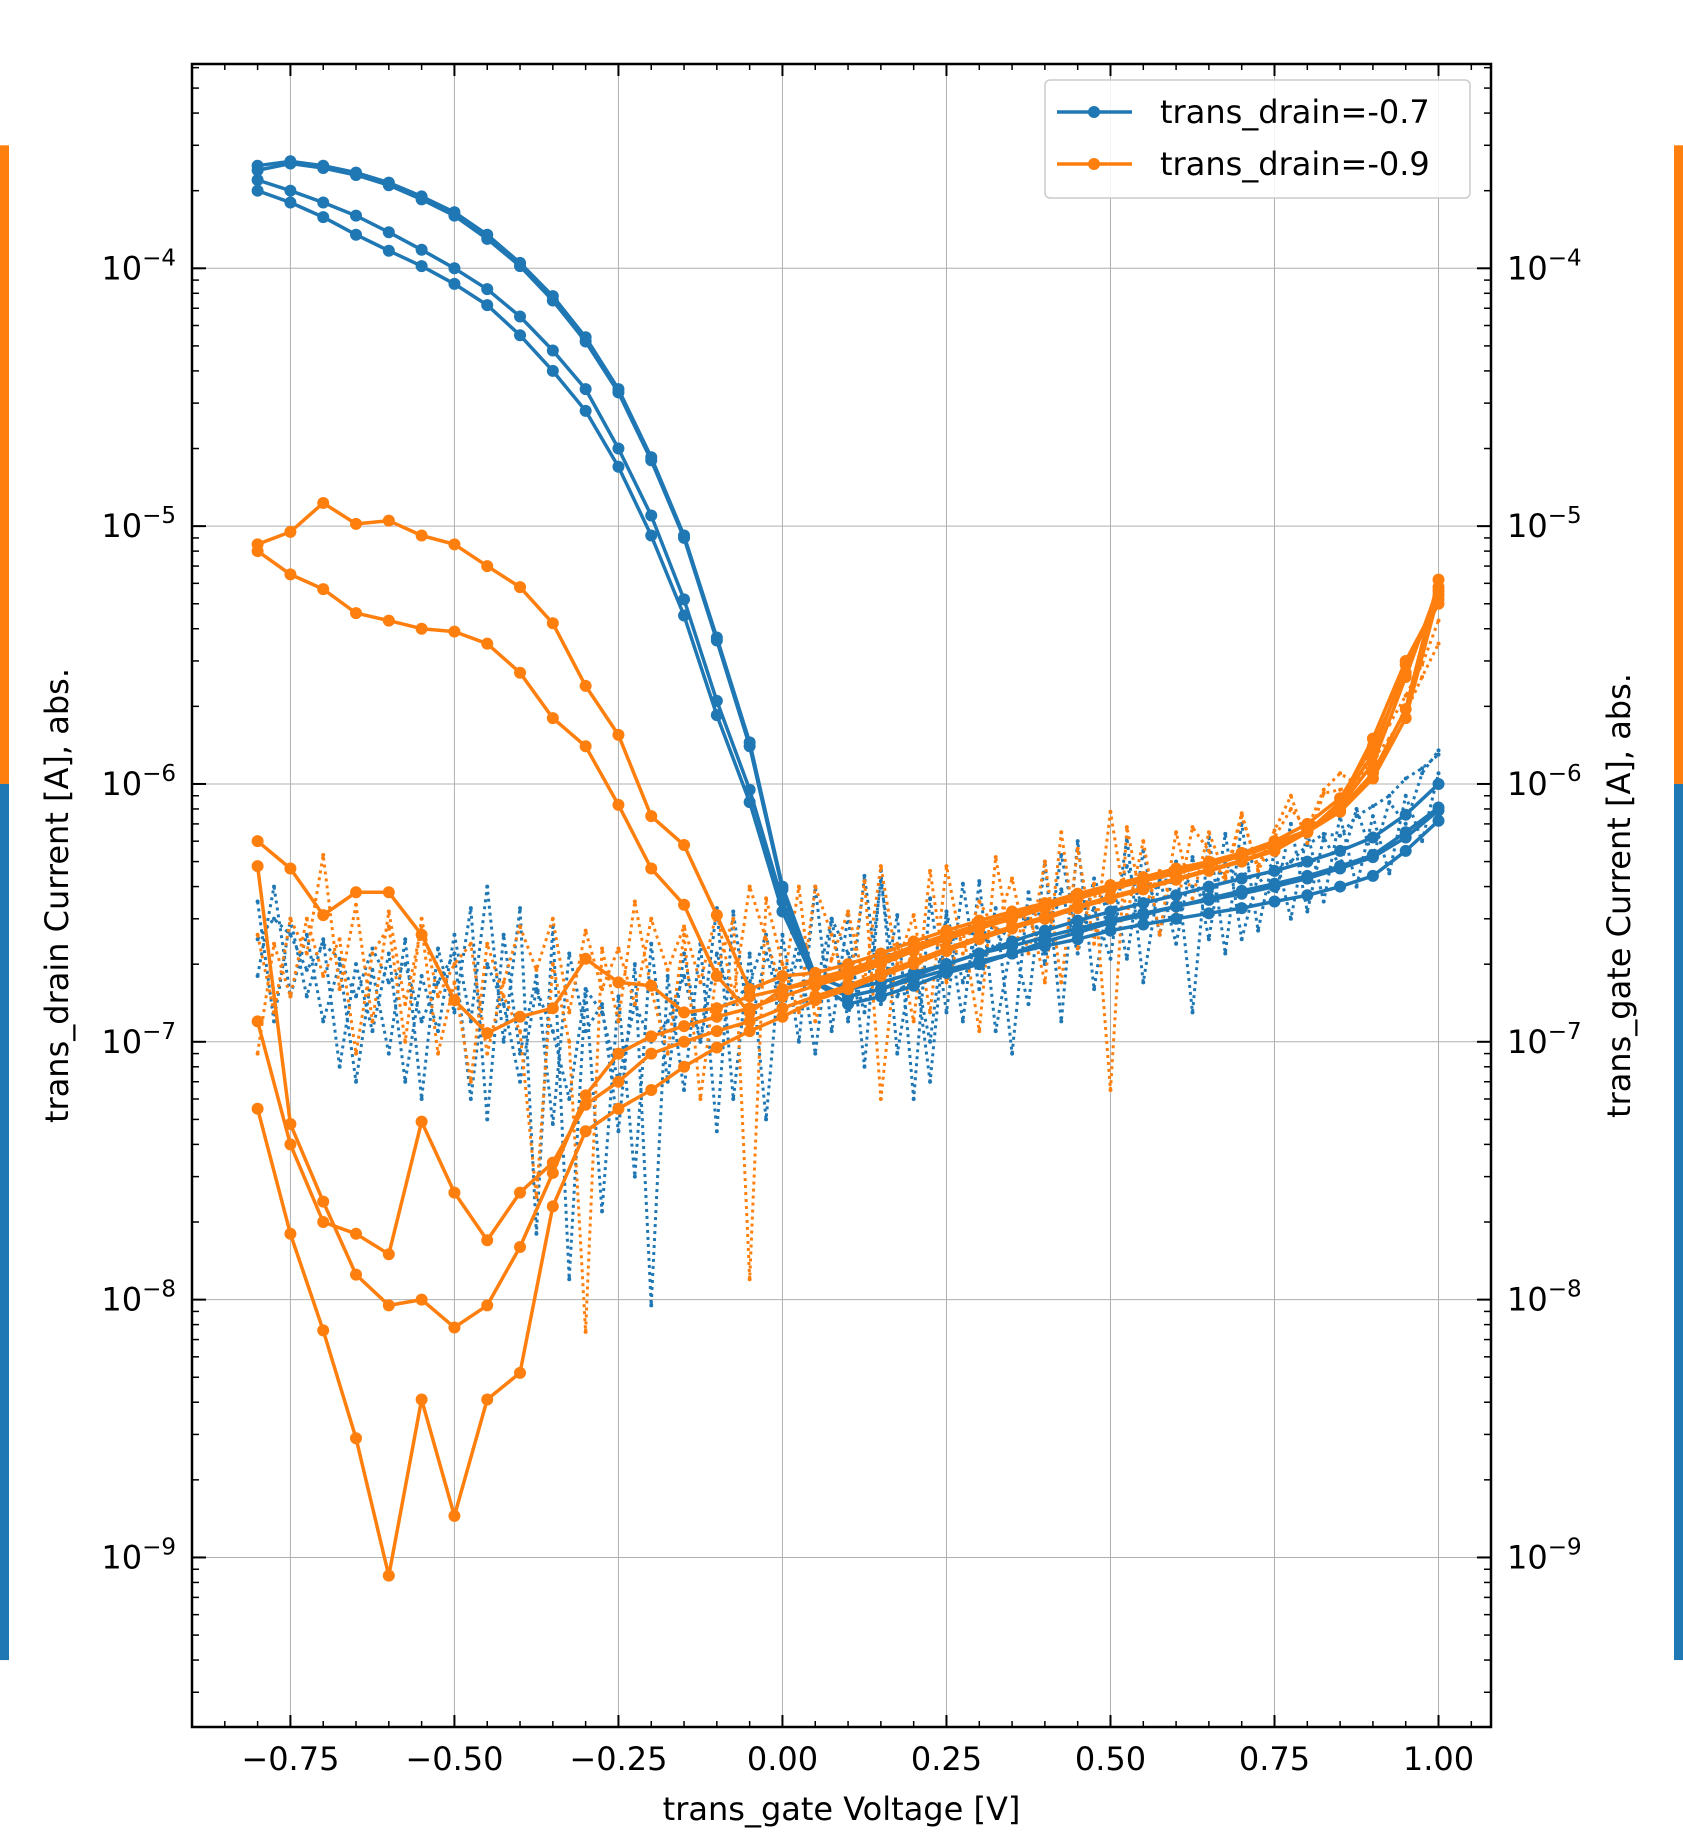 This screenshot has height=1839, width=1683. I want to click on legend-marker, so click(1094, 164).